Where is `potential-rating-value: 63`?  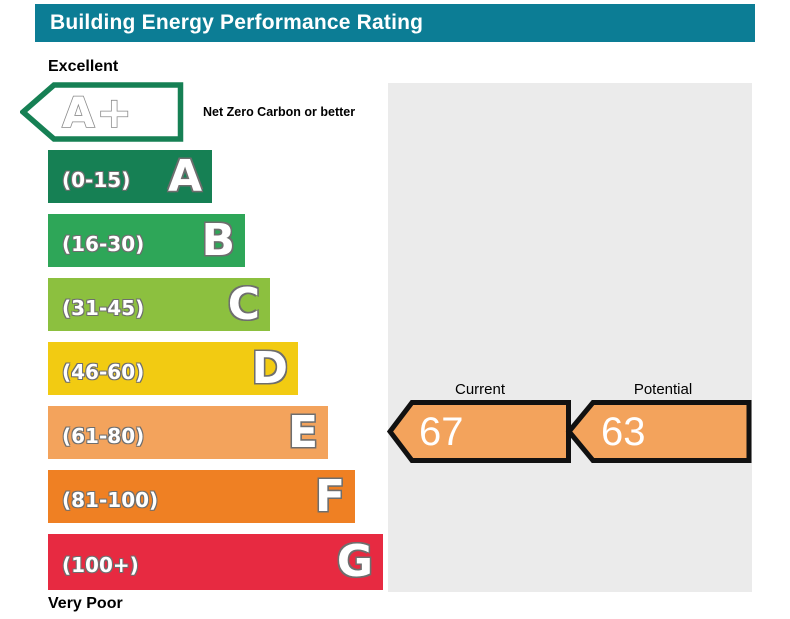 potential-rating-value: 63 is located at coordinates (623, 432).